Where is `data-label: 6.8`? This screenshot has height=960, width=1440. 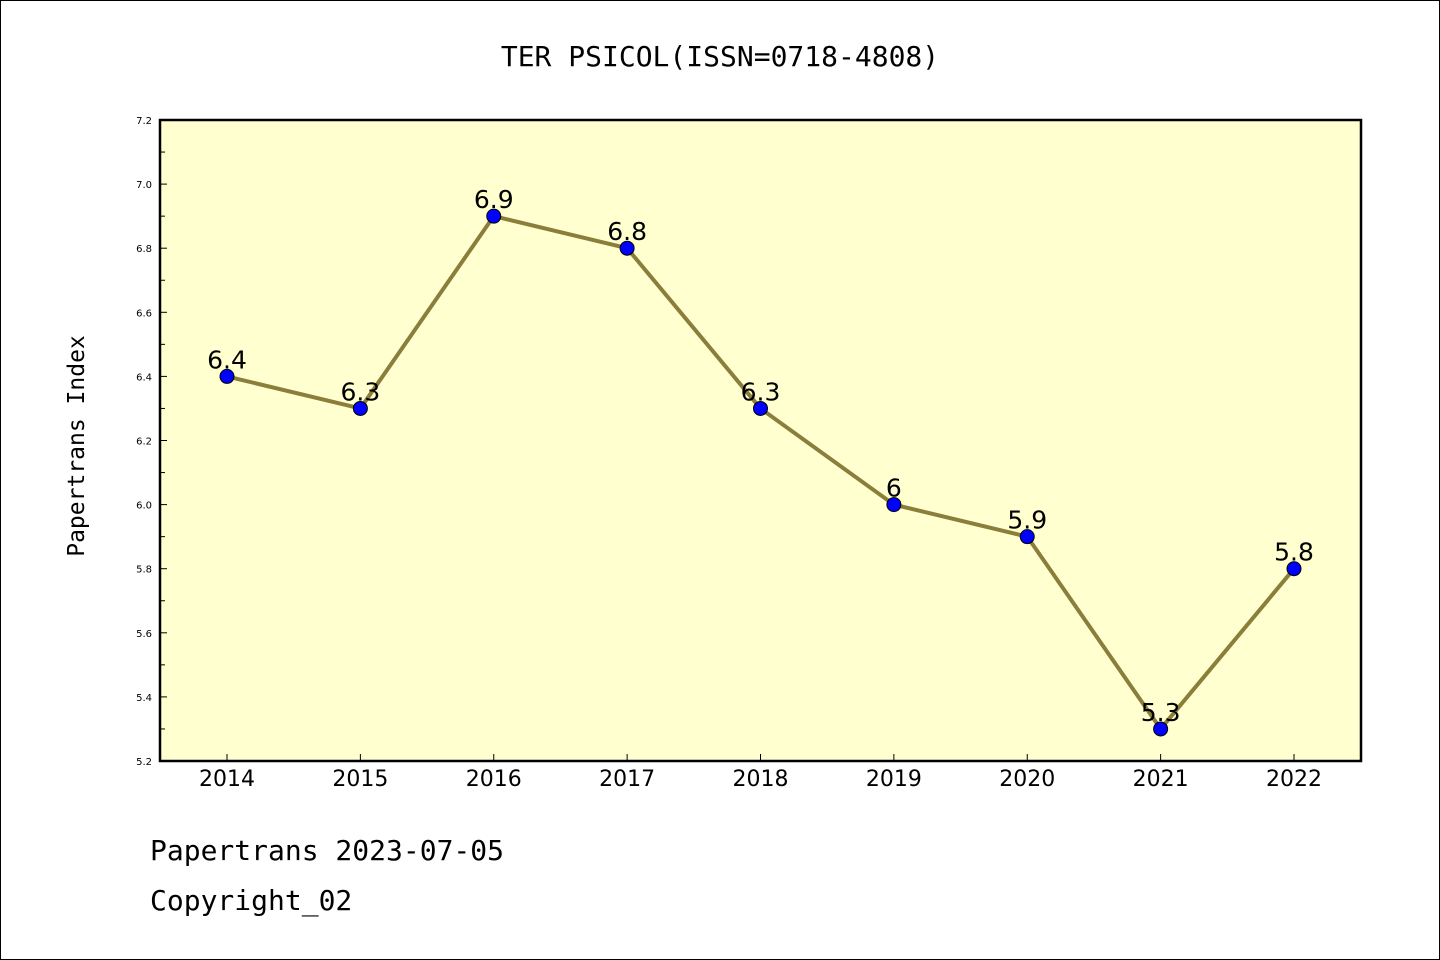 data-label: 6.8 is located at coordinates (627, 231).